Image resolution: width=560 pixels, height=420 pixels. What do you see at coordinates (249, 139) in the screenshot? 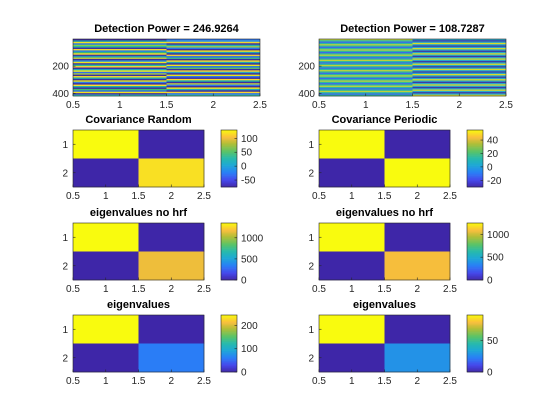
I see `colorbar-tick-label: 100` at bounding box center [249, 139].